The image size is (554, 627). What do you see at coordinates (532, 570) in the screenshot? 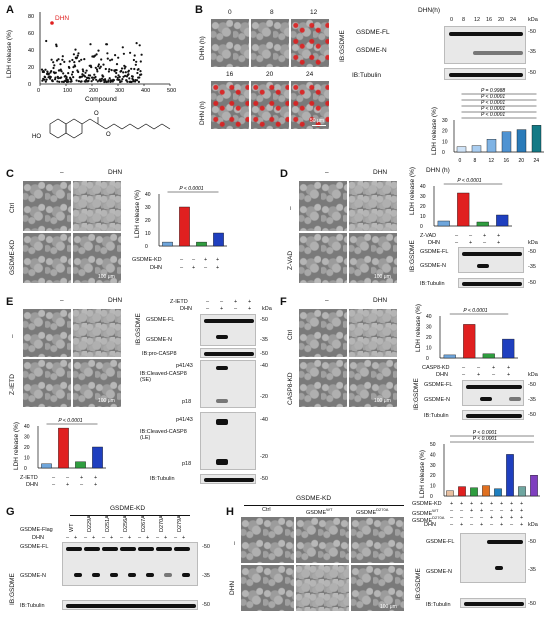
I see `h-mw-35: -35` at bounding box center [532, 570].